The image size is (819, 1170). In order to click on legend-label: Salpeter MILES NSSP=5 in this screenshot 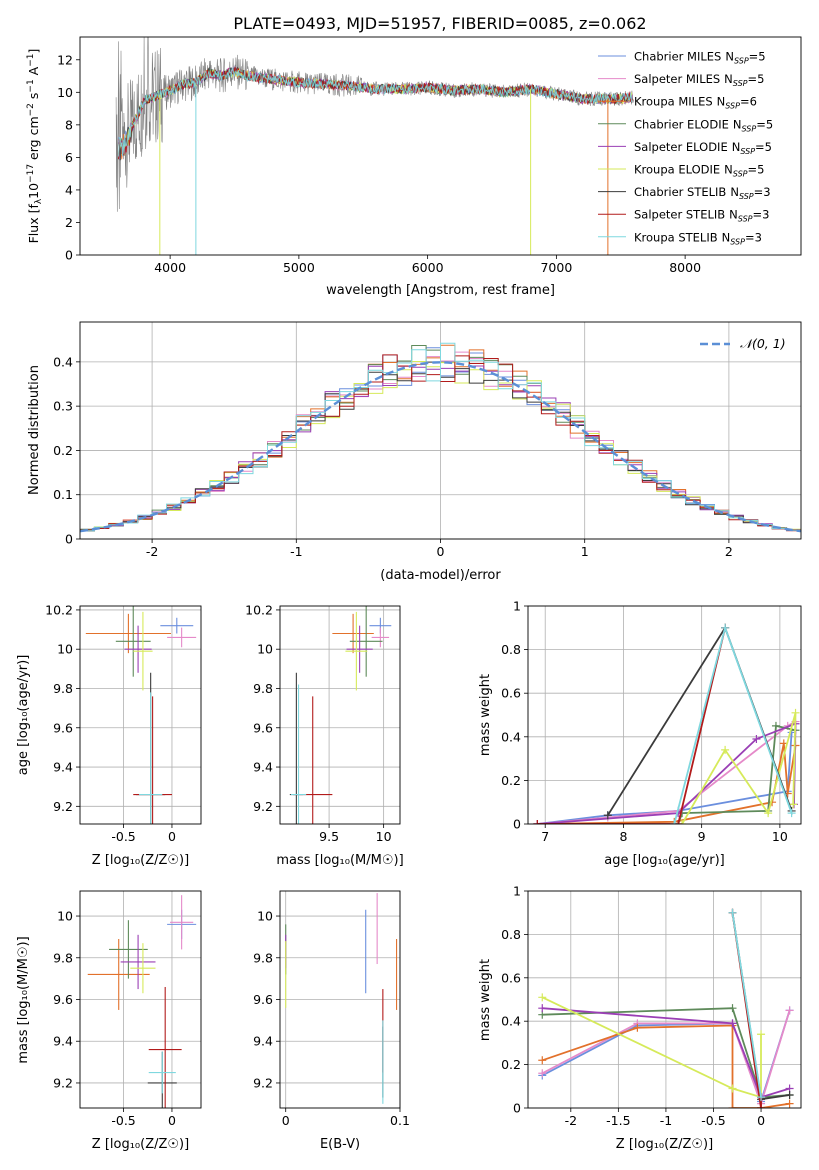, I will do `click(699, 80)`.